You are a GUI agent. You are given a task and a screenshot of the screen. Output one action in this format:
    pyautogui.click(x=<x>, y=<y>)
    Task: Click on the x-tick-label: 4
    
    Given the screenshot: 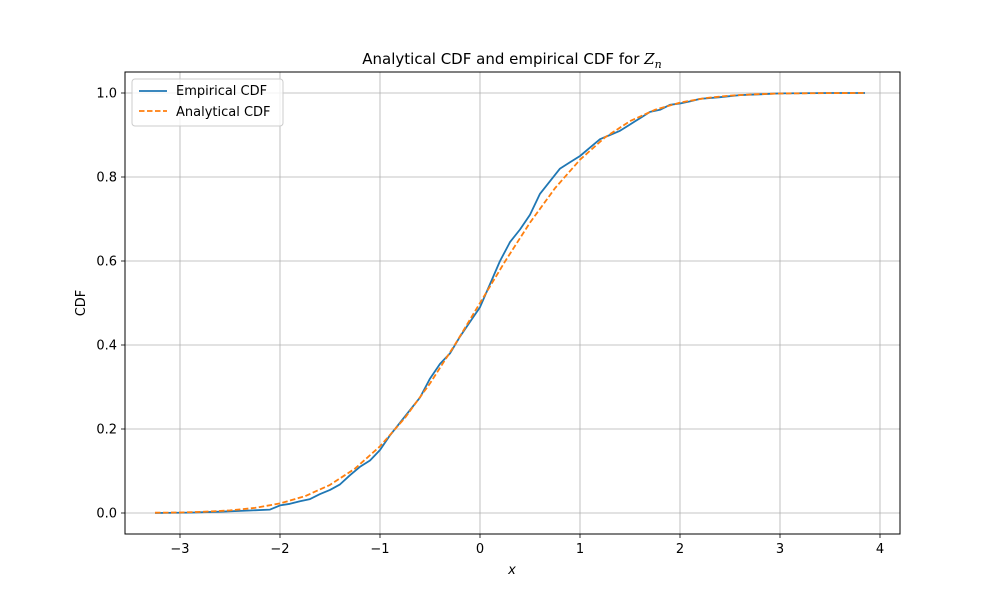 What is the action you would take?
    pyautogui.click(x=880, y=549)
    